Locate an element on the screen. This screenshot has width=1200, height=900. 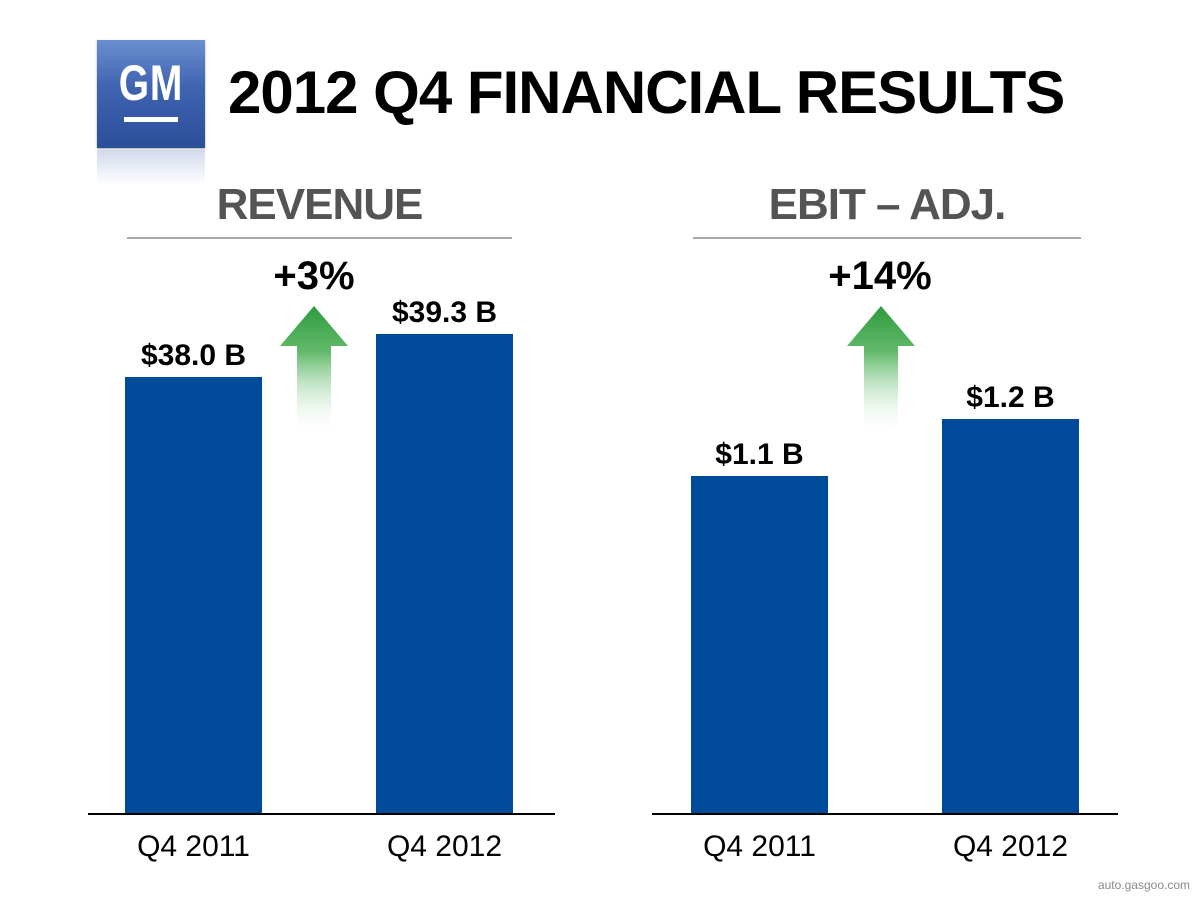
gm-logo: GM is located at coordinates (151, 94).